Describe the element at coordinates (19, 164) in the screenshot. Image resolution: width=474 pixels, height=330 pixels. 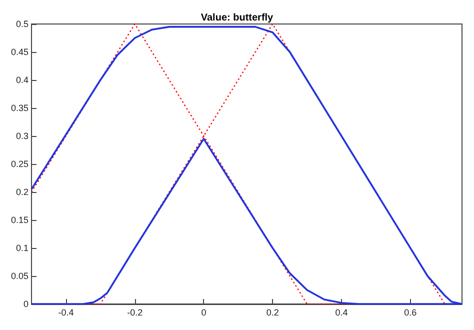
I see `y-tick-label: 0.25` at that location.